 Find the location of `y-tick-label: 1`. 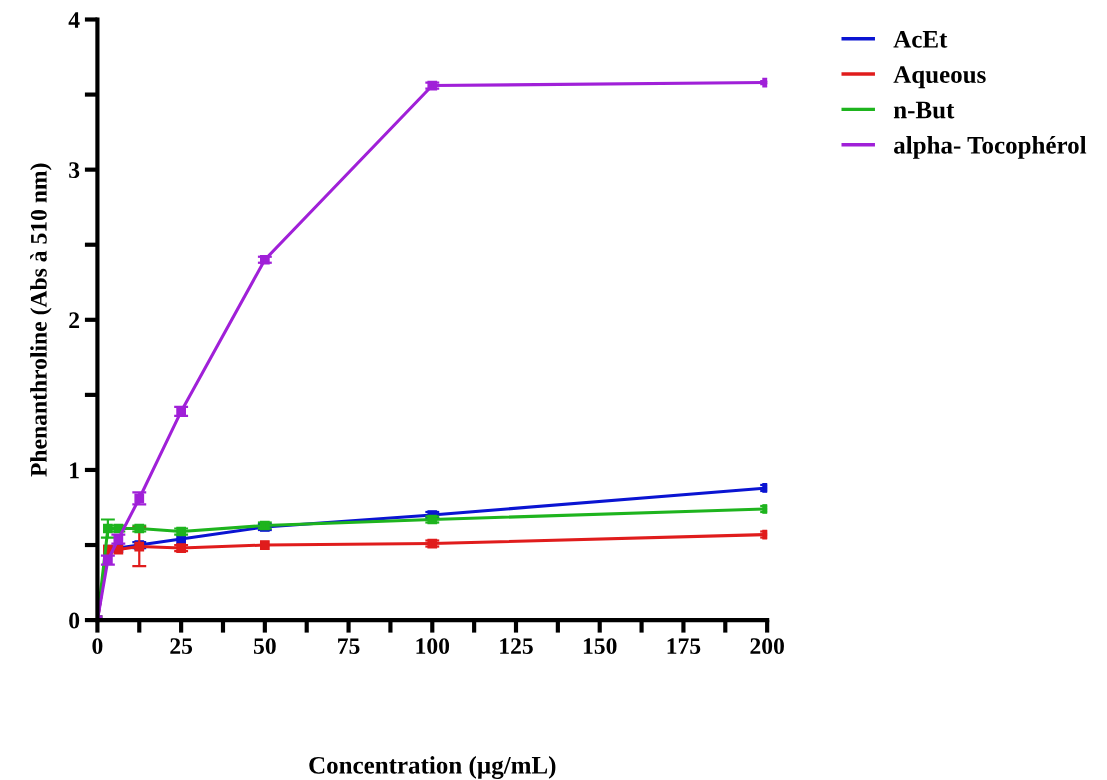

y-tick-label: 1 is located at coordinates (74, 470).